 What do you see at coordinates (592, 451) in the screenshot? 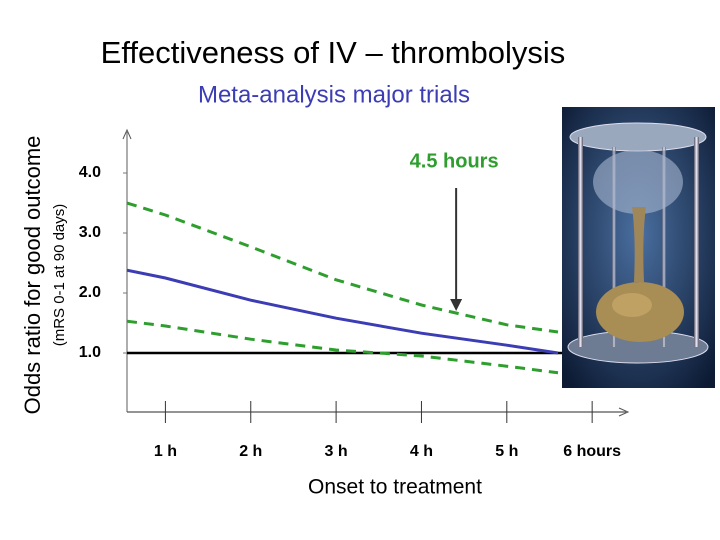
I see `x-tick-label: 6 hours` at bounding box center [592, 451].